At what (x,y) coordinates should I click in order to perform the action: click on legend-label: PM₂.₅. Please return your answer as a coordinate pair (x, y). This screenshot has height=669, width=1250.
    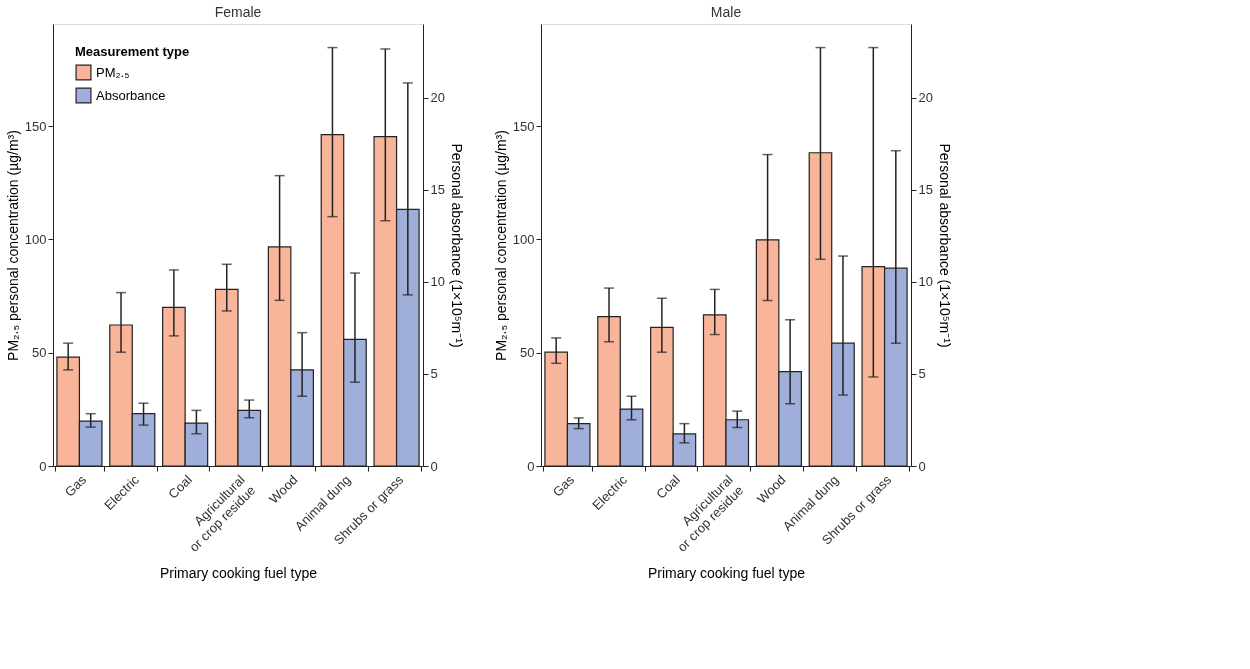
    Looking at the image, I should click on (113, 72).